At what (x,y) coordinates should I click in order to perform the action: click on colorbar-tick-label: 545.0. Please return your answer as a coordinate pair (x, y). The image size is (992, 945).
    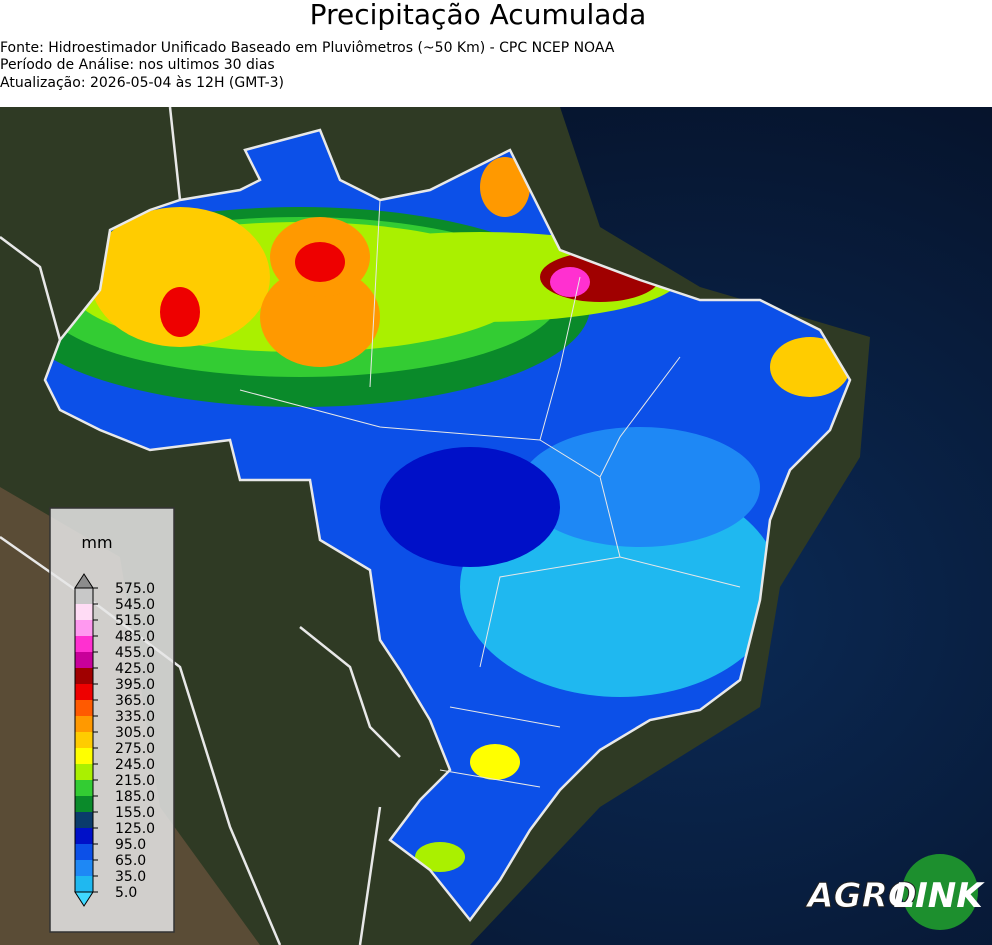
    Looking at the image, I should click on (135, 605).